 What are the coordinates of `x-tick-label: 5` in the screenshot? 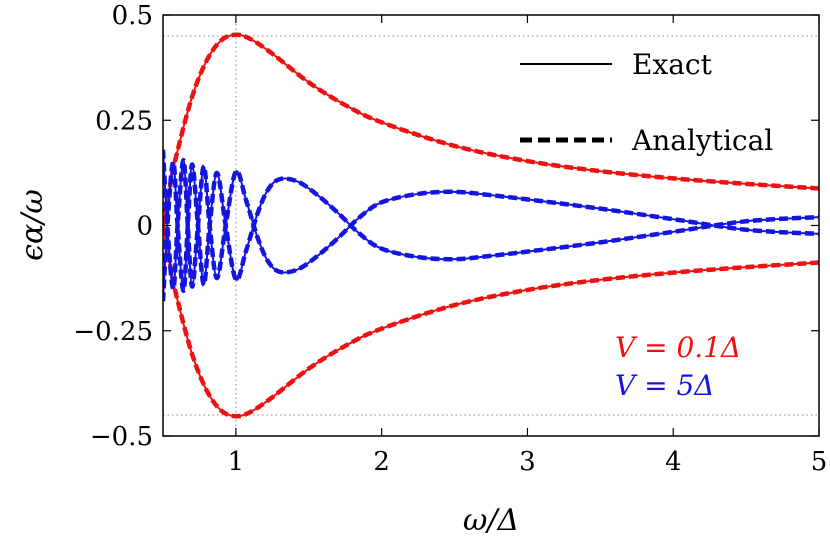 It's located at (819, 462).